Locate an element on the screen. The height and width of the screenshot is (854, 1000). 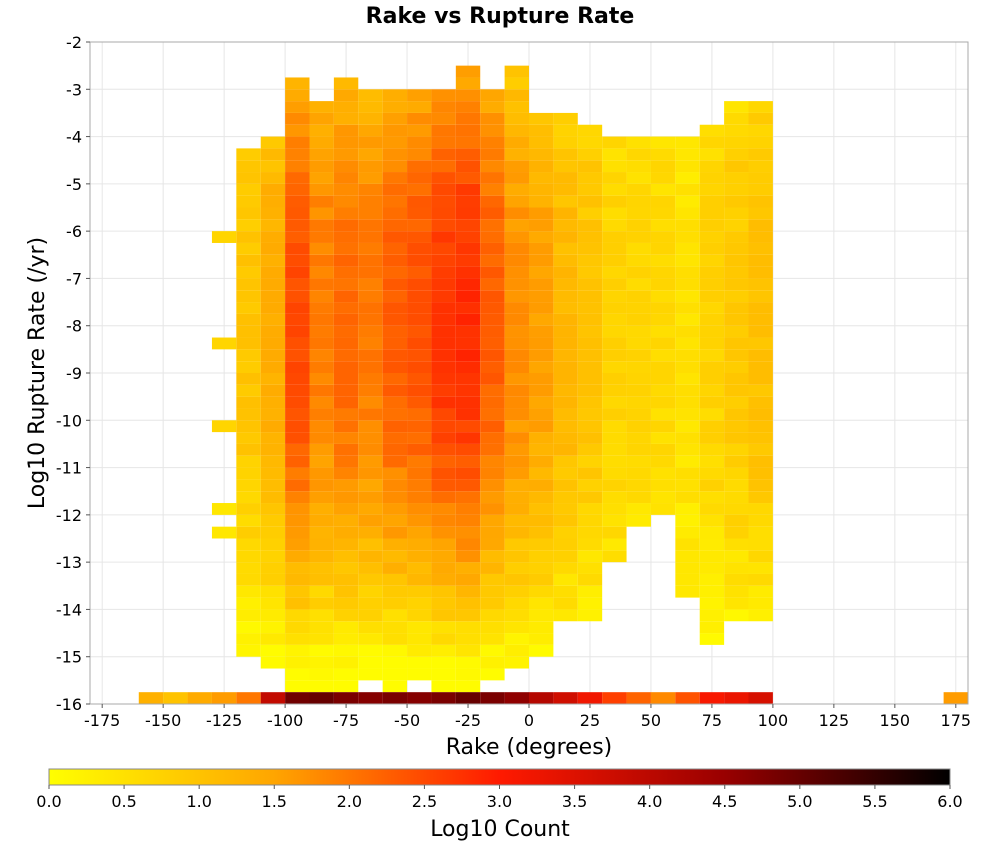
colorbar-tick-label: 3.5 is located at coordinates (574, 801).